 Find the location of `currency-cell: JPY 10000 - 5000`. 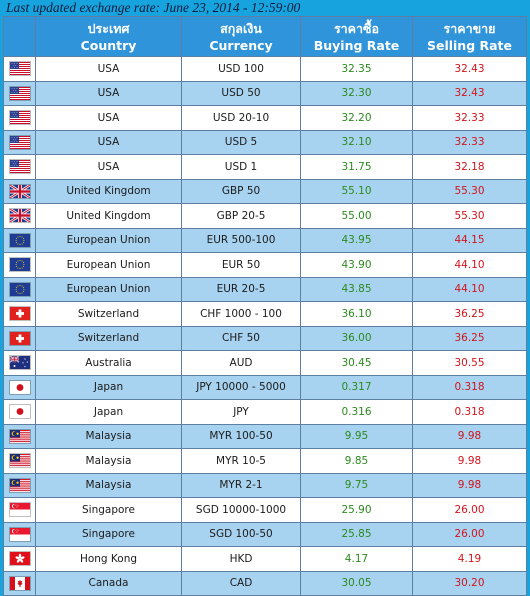

currency-cell: JPY 10000 - 5000 is located at coordinates (241, 387).